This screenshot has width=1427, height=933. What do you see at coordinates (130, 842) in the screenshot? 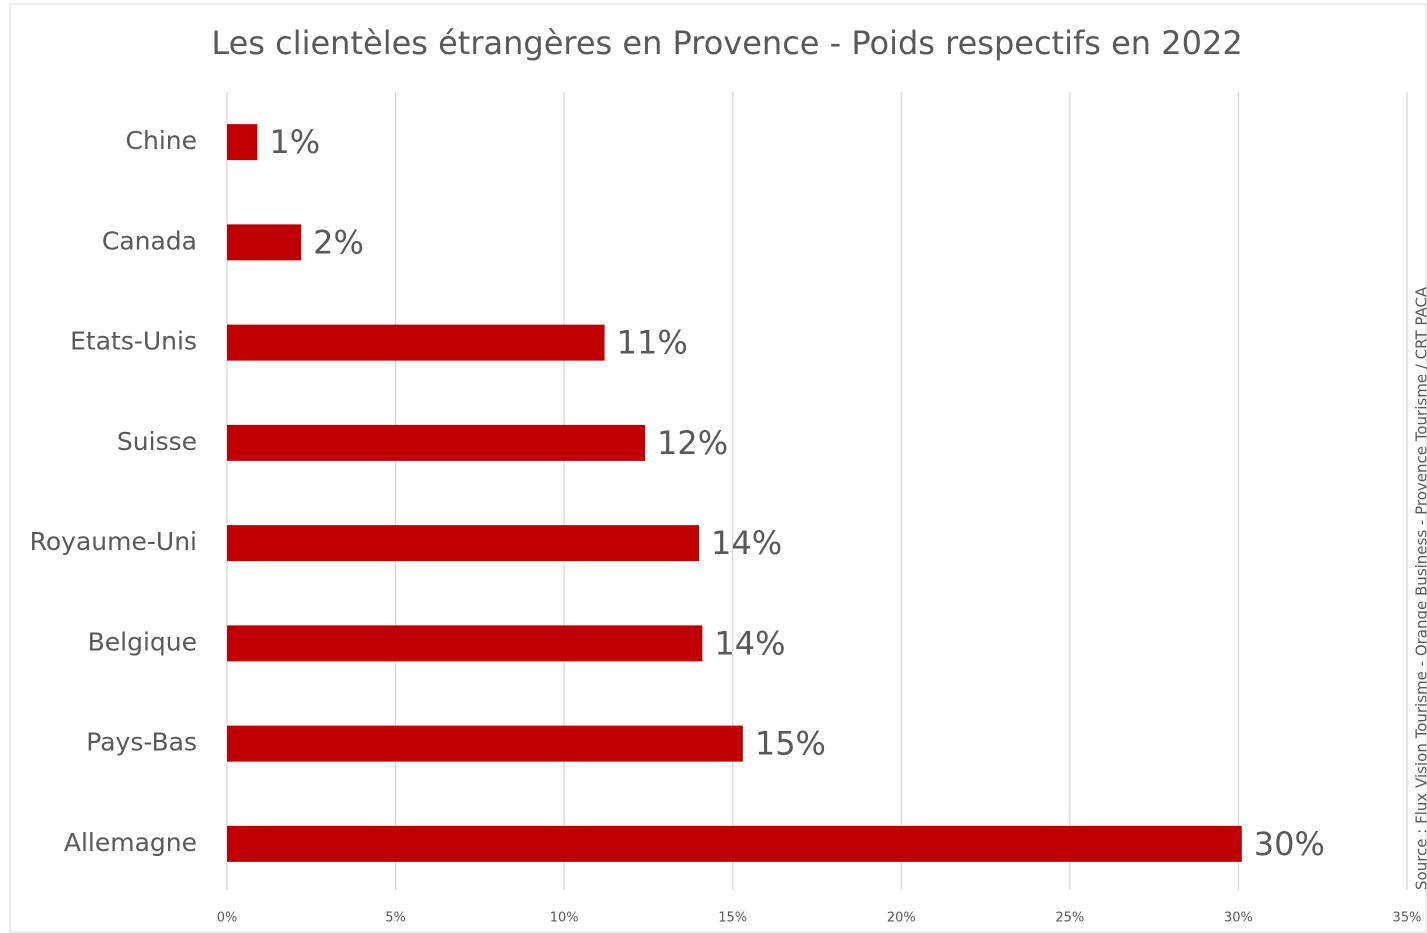
I see `y-tick-label: Allemagne` at bounding box center [130, 842].